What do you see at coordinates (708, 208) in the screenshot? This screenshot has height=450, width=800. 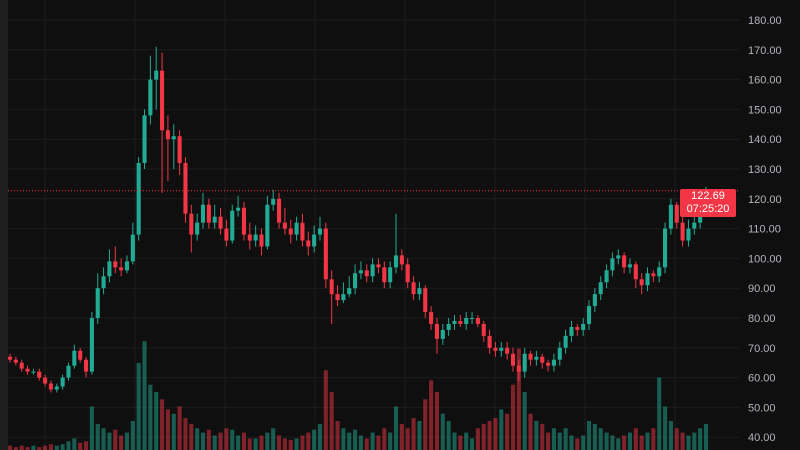 I see `bar-countdown: 07:25:20` at bounding box center [708, 208].